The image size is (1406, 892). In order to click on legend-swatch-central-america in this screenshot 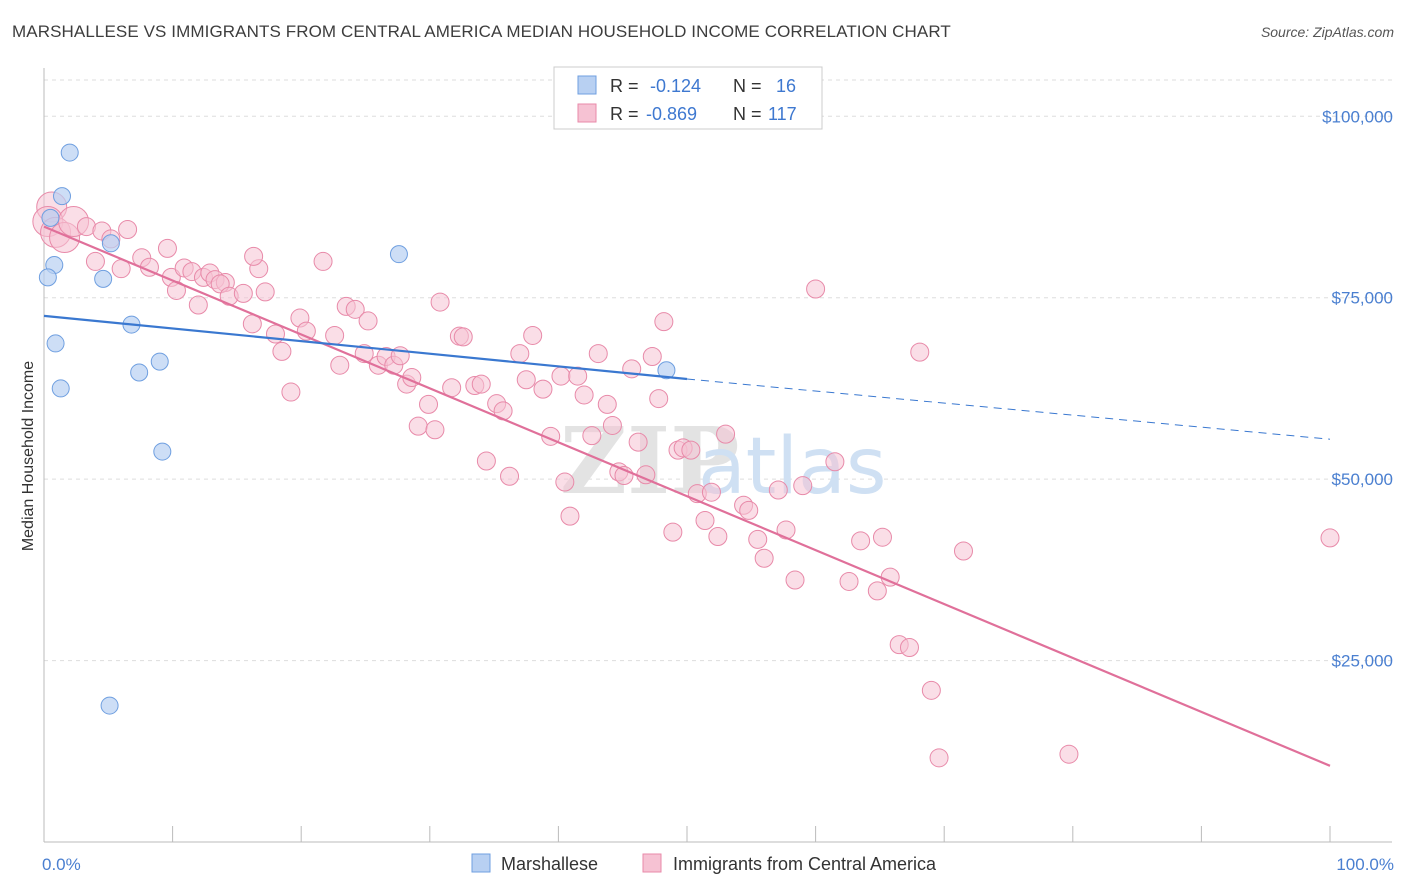, I will do `click(587, 113)`.